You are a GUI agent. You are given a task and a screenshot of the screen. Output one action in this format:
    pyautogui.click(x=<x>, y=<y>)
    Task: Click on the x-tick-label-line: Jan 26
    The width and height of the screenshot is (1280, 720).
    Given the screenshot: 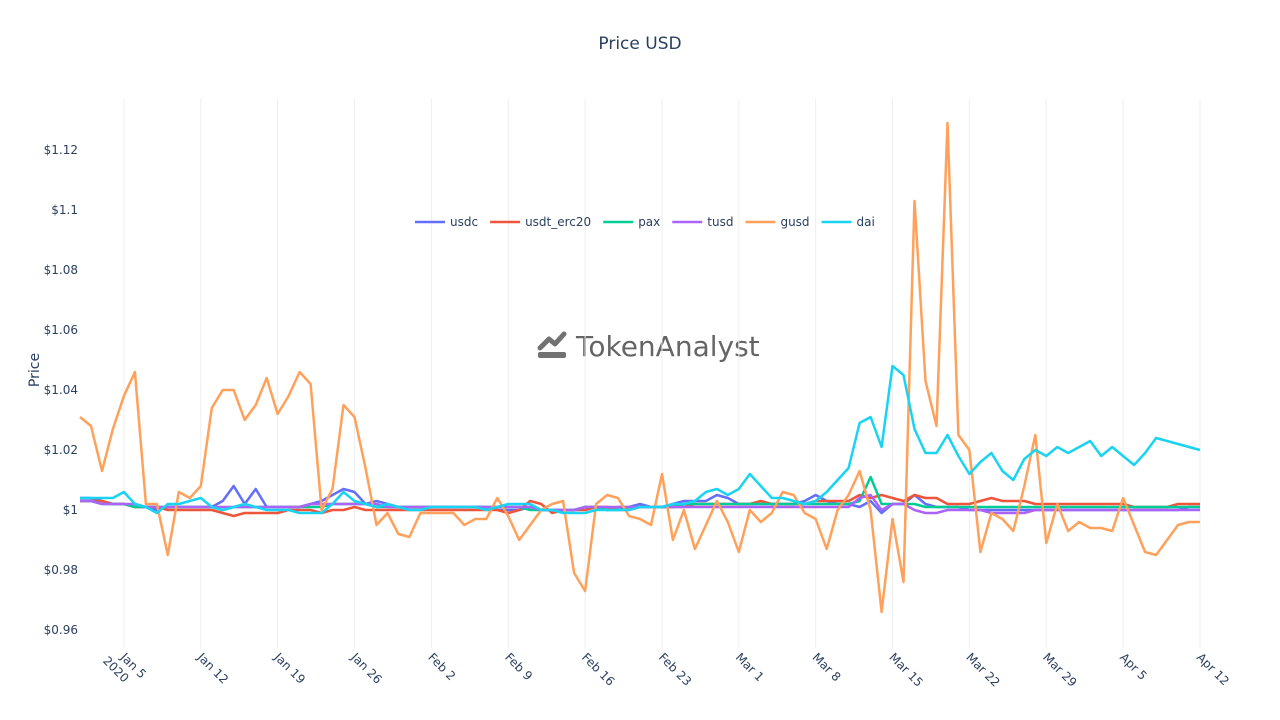 What is the action you would take?
    pyautogui.click(x=366, y=668)
    